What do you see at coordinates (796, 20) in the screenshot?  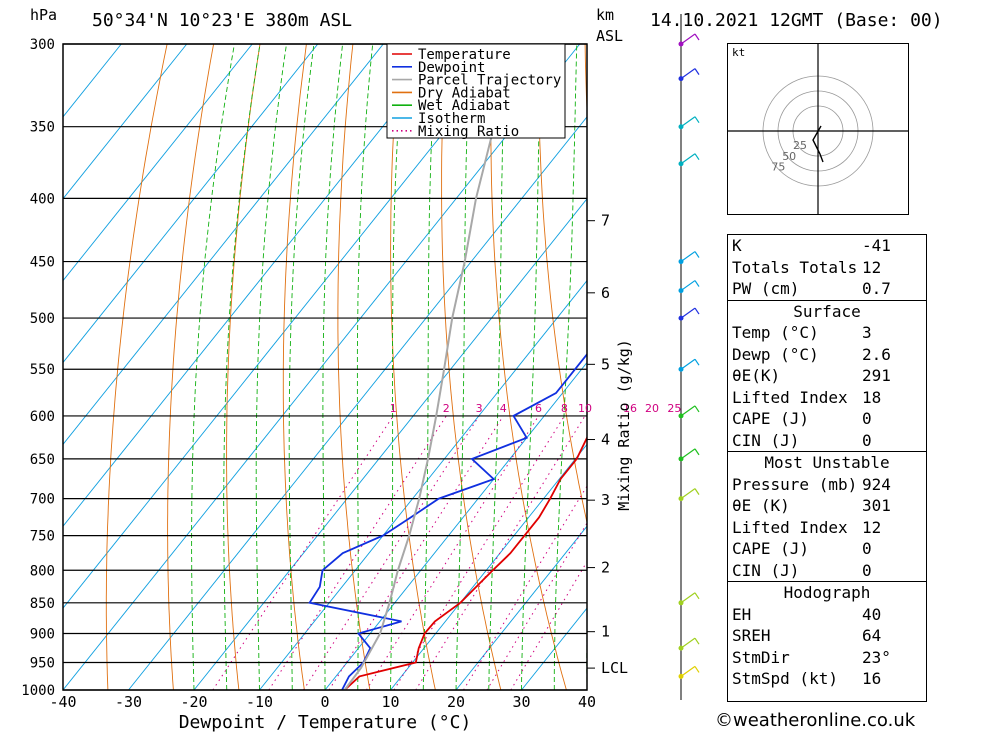 I see `datetime-title: 14.10.2021 12GMT (Base: 00)` at bounding box center [796, 20].